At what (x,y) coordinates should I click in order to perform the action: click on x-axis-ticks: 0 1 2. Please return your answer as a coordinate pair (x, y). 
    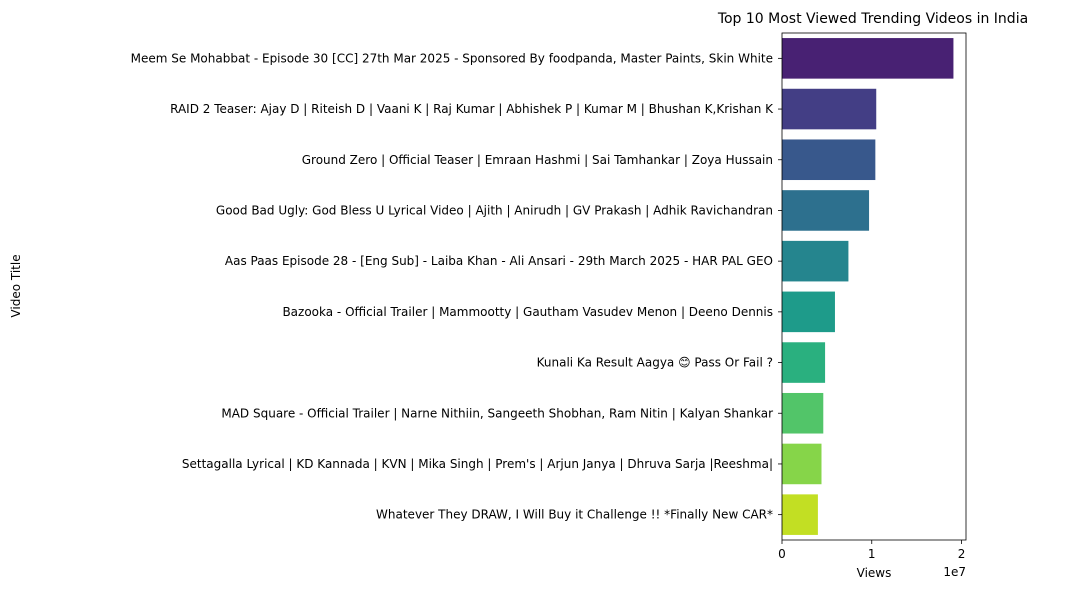
    Looking at the image, I should click on (871, 550).